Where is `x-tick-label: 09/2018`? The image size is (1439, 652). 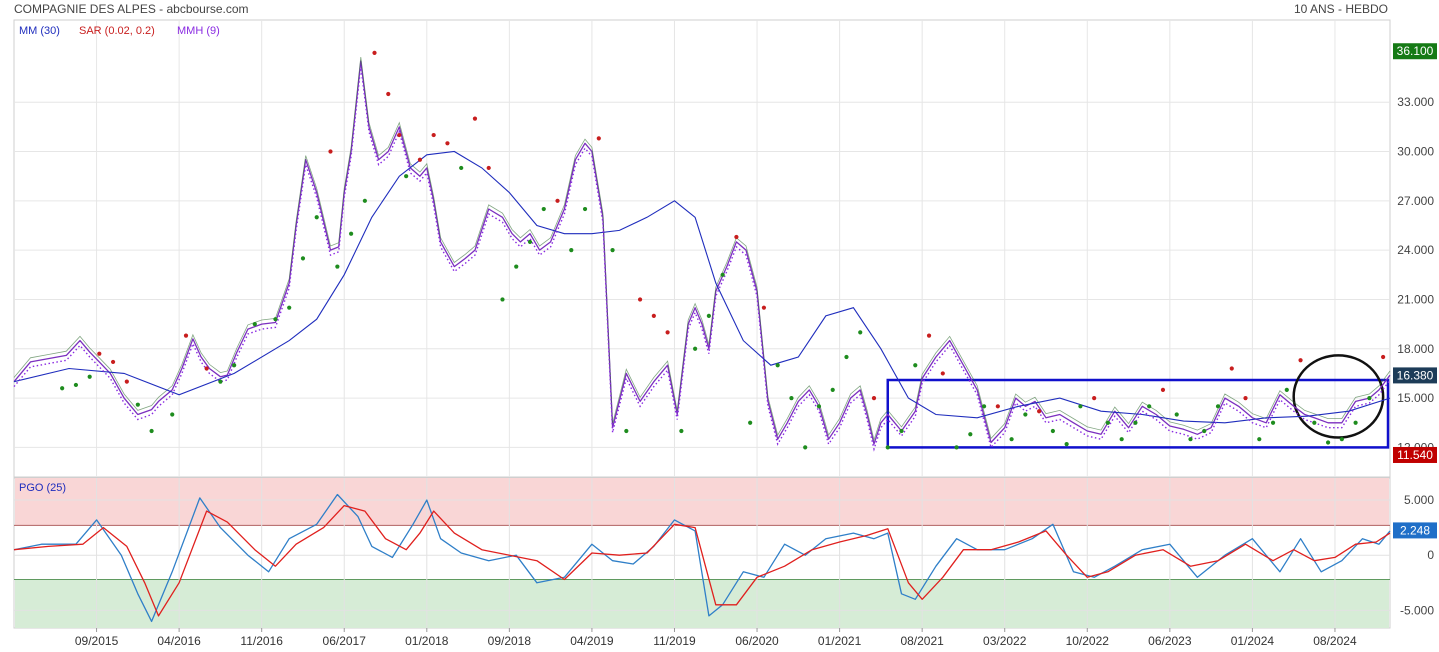
x-tick-label: 09/2018 is located at coordinates (510, 641).